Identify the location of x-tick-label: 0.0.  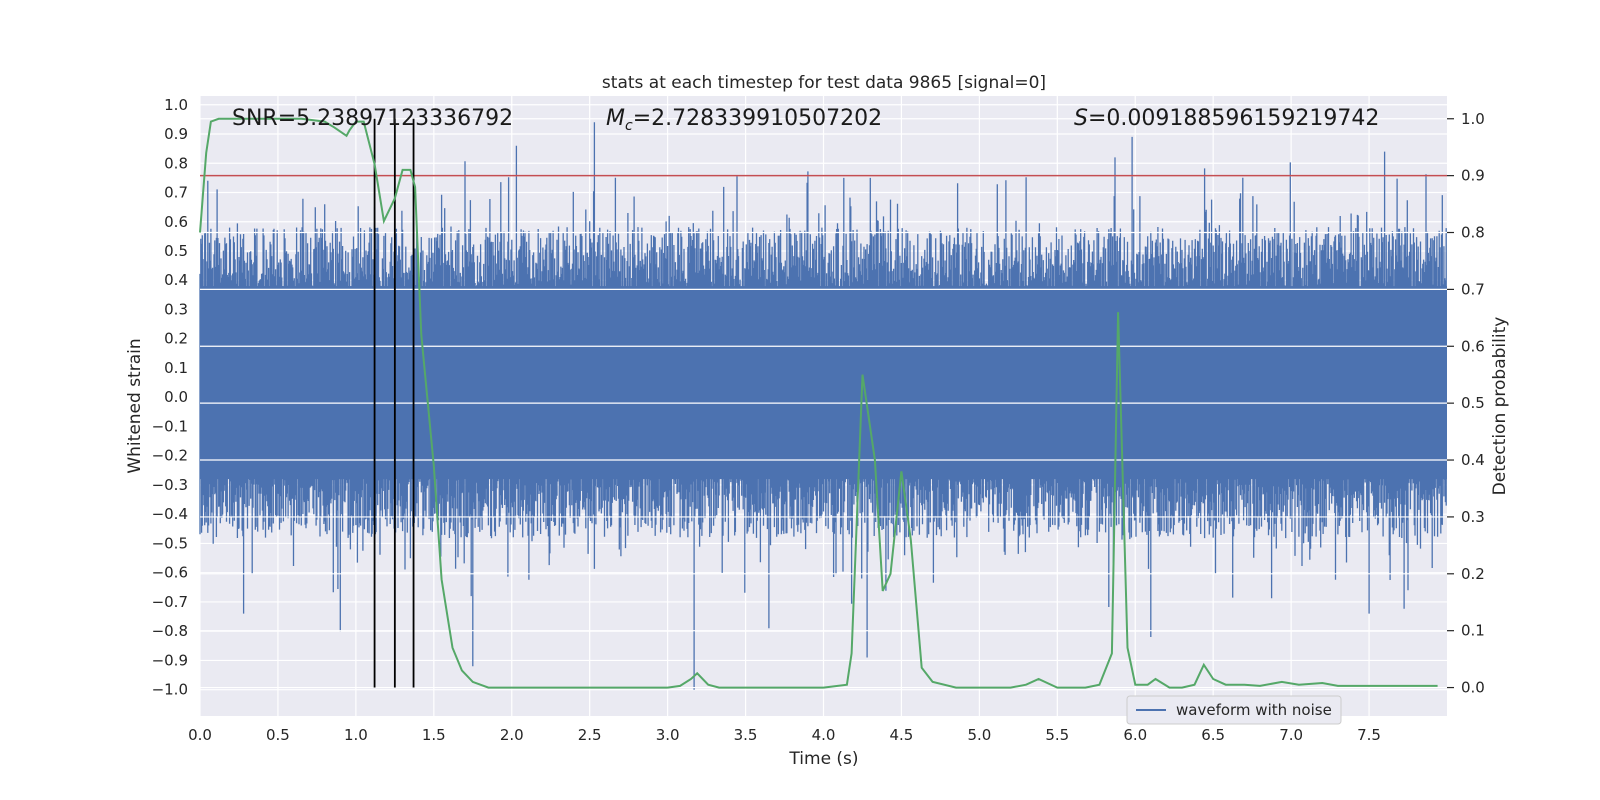
(200, 735).